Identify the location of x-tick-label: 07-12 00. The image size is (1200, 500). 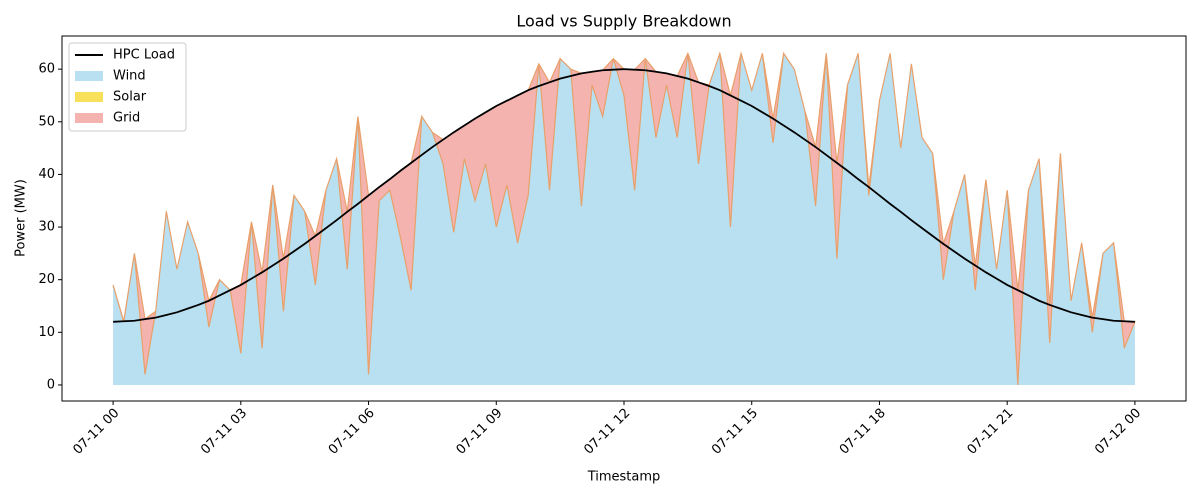
(1118, 432).